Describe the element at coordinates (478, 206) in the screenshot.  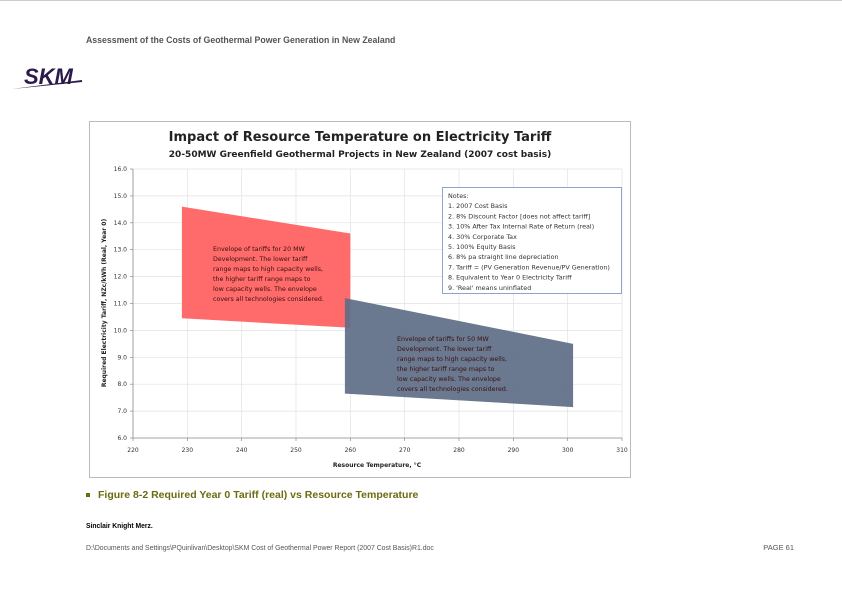
I see `note-line: 1. 2007 Cost Basis` at that location.